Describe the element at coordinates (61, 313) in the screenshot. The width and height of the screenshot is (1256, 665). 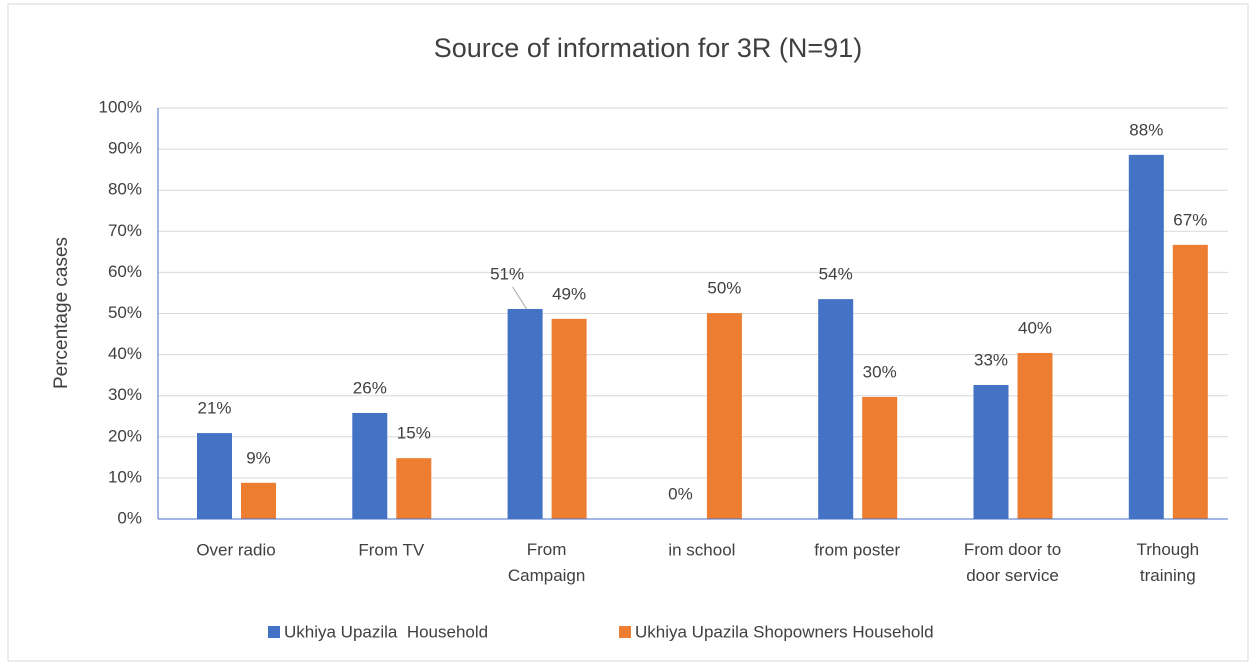
I see `y-axis-label: Percentage cases` at that location.